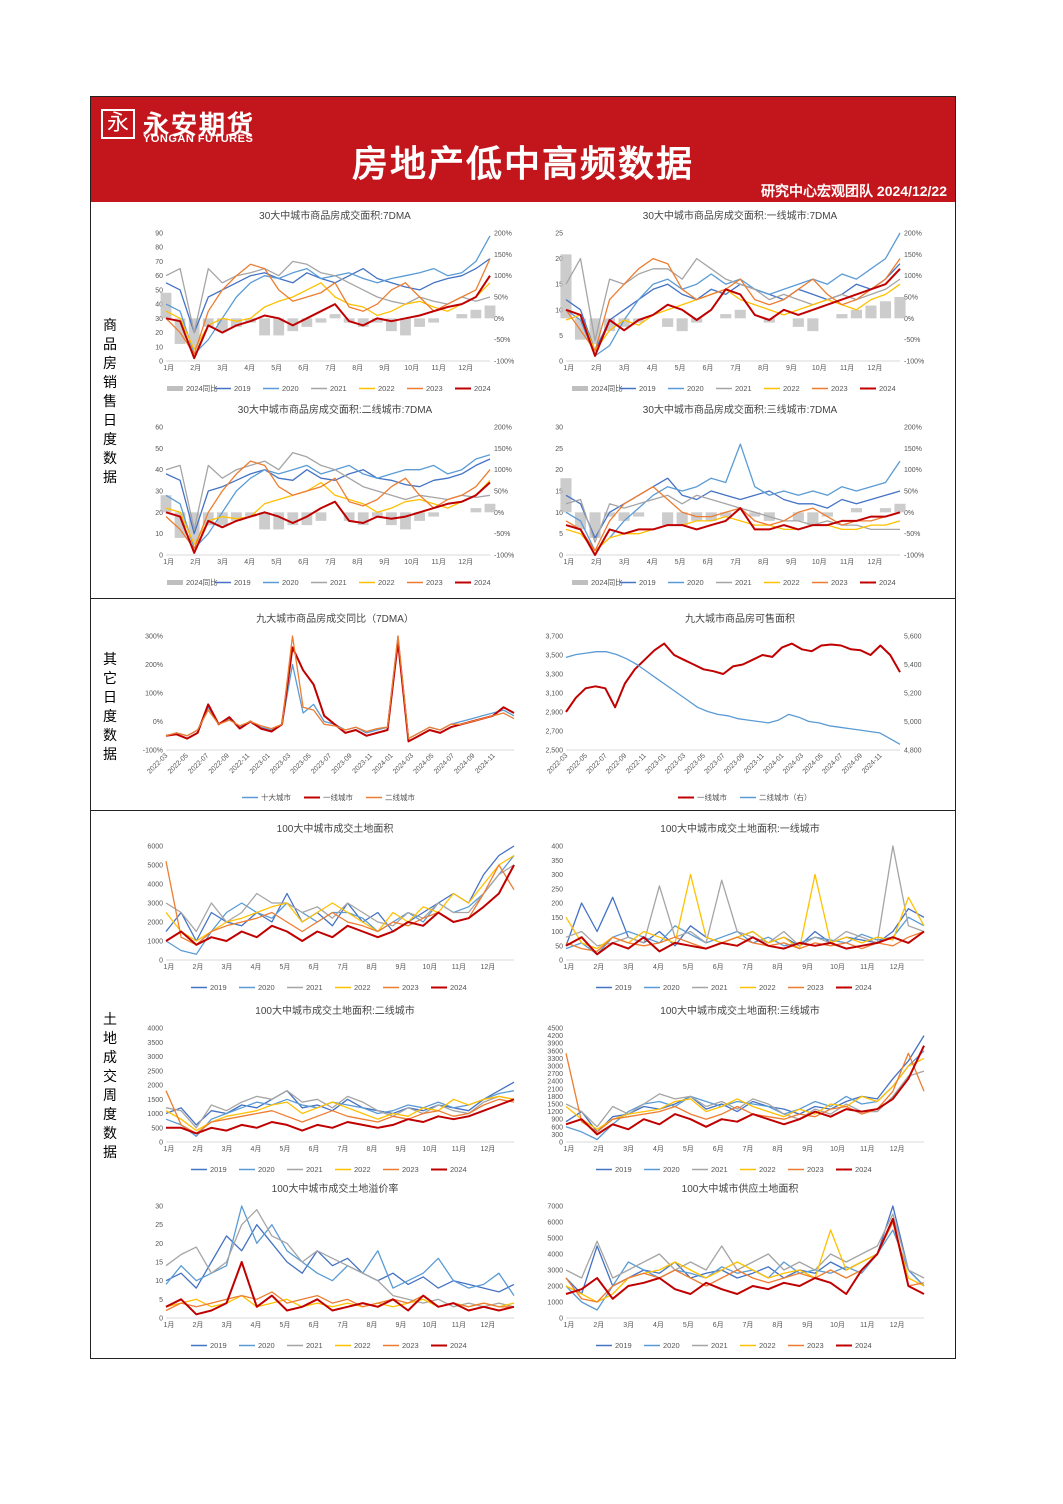 The height and width of the screenshot is (1504, 1063). Describe the element at coordinates (110, 1085) in the screenshot. I see `section-label-land: 土地成交周度数据` at that location.